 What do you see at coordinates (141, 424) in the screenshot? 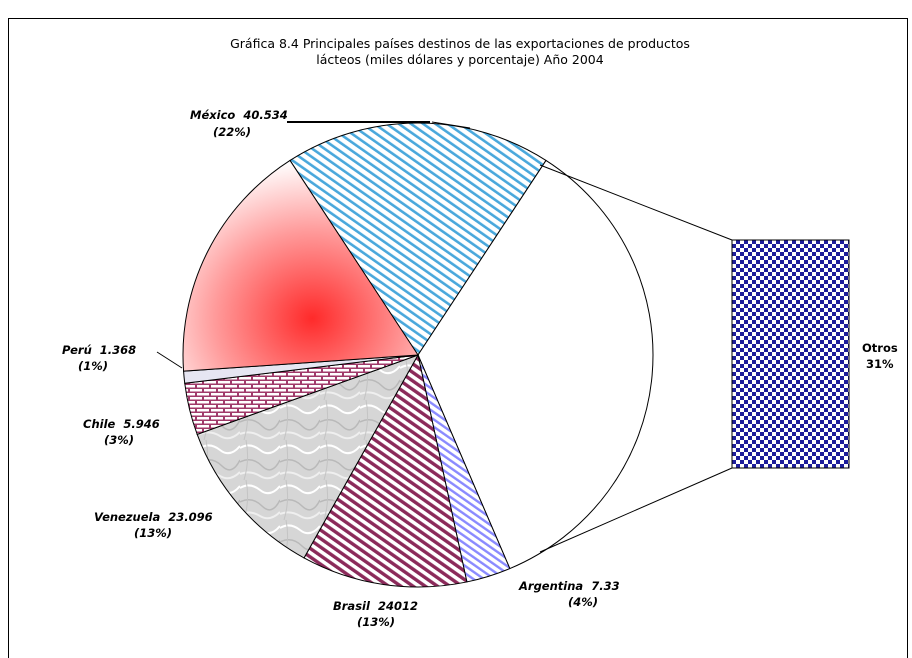
I see `label-chile-value: 5.946` at bounding box center [141, 424].